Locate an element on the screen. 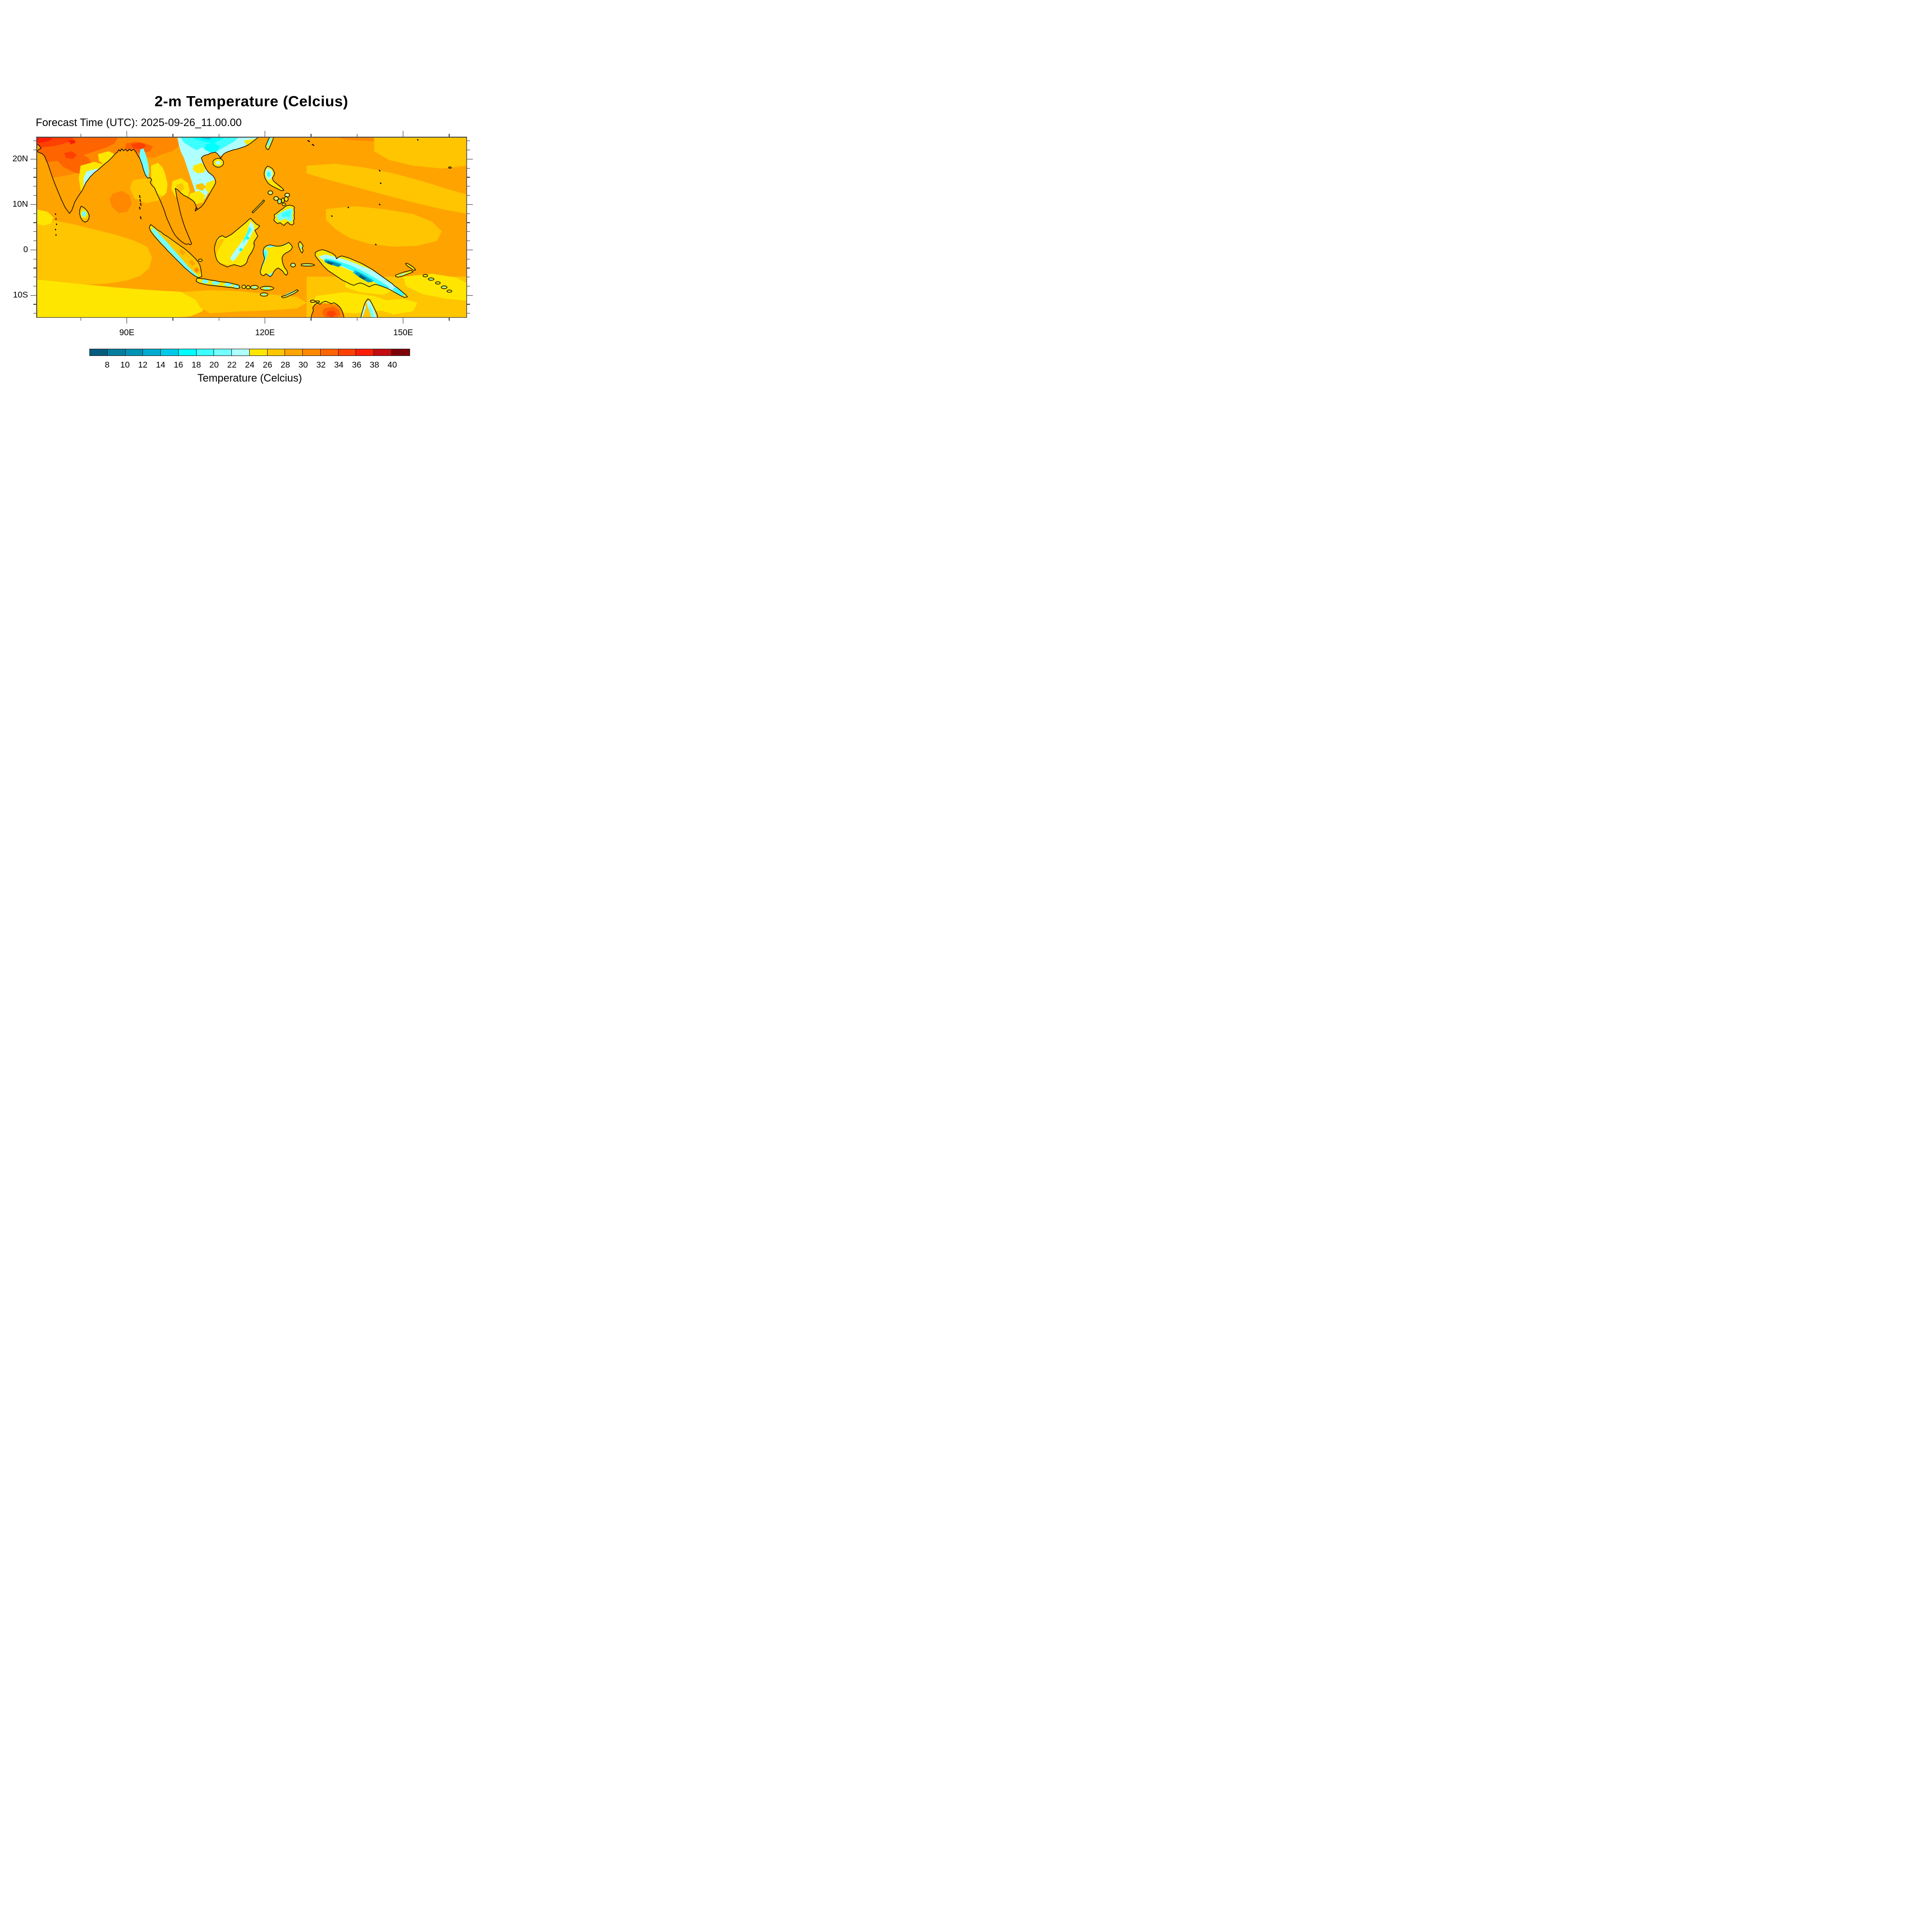 The height and width of the screenshot is (1932, 1932). colorbar-label-20: 20 is located at coordinates (214, 364).